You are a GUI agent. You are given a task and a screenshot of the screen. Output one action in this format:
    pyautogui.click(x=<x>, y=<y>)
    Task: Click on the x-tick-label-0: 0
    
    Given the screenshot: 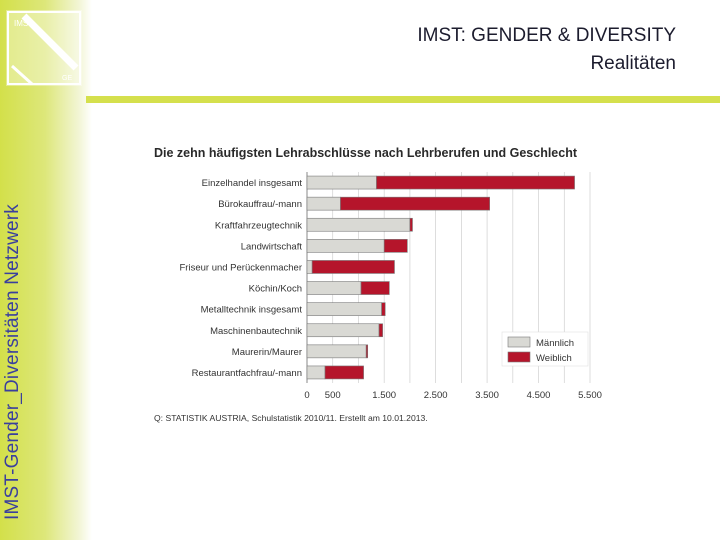 What is the action you would take?
    pyautogui.click(x=306, y=395)
    